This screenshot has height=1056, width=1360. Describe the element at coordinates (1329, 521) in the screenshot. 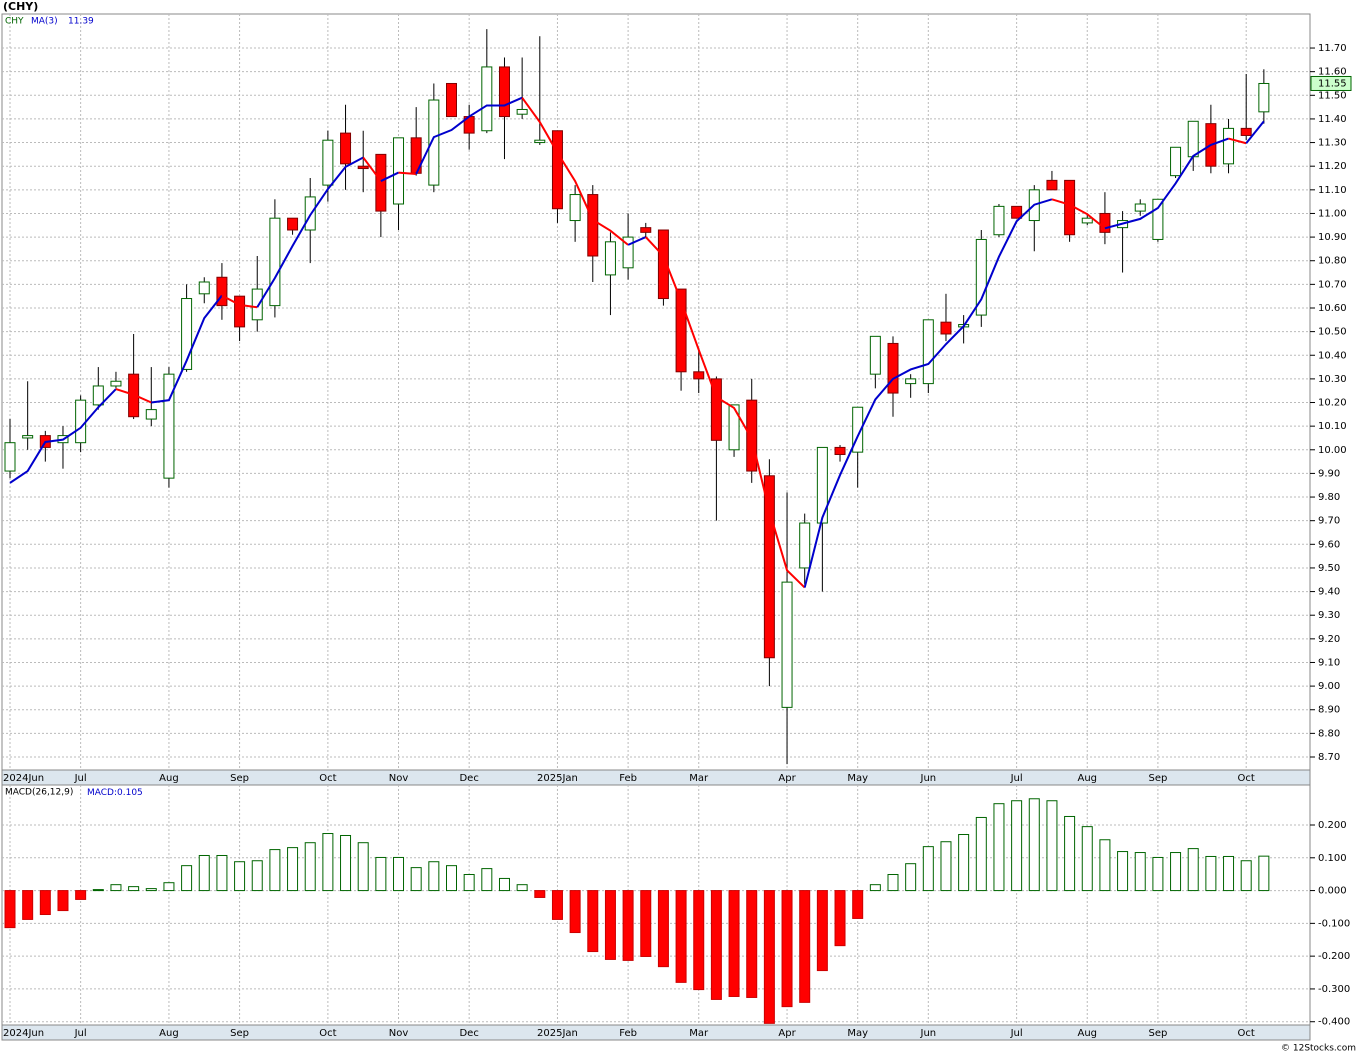

I see `y-tick-label: 9.70` at that location.